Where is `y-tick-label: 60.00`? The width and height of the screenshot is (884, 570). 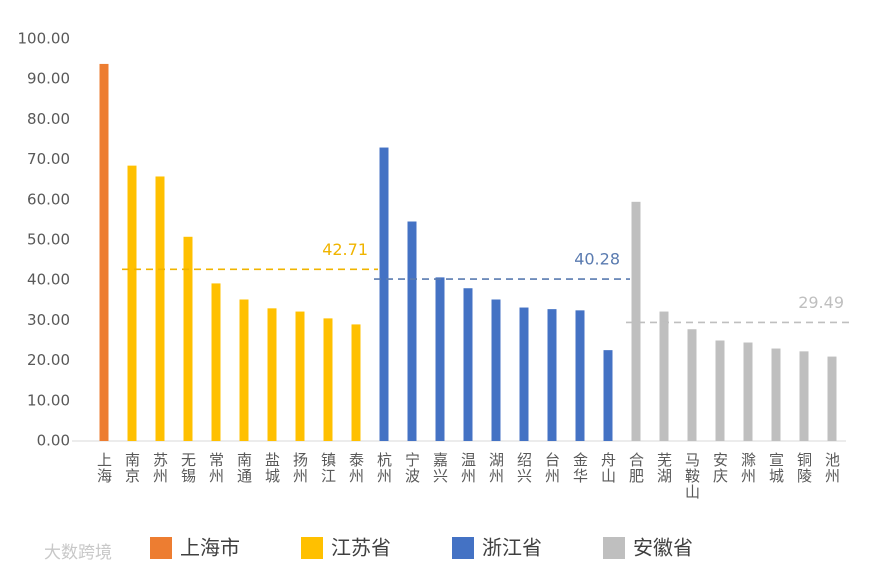 y-tick-label: 60.00 is located at coordinates (48, 199).